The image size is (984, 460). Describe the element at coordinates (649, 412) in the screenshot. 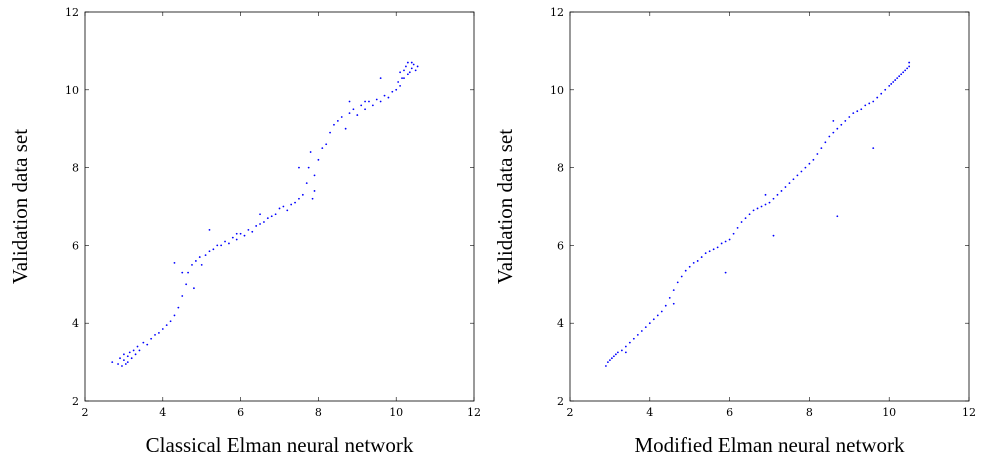

I see `x-tick-label: 4` at that location.